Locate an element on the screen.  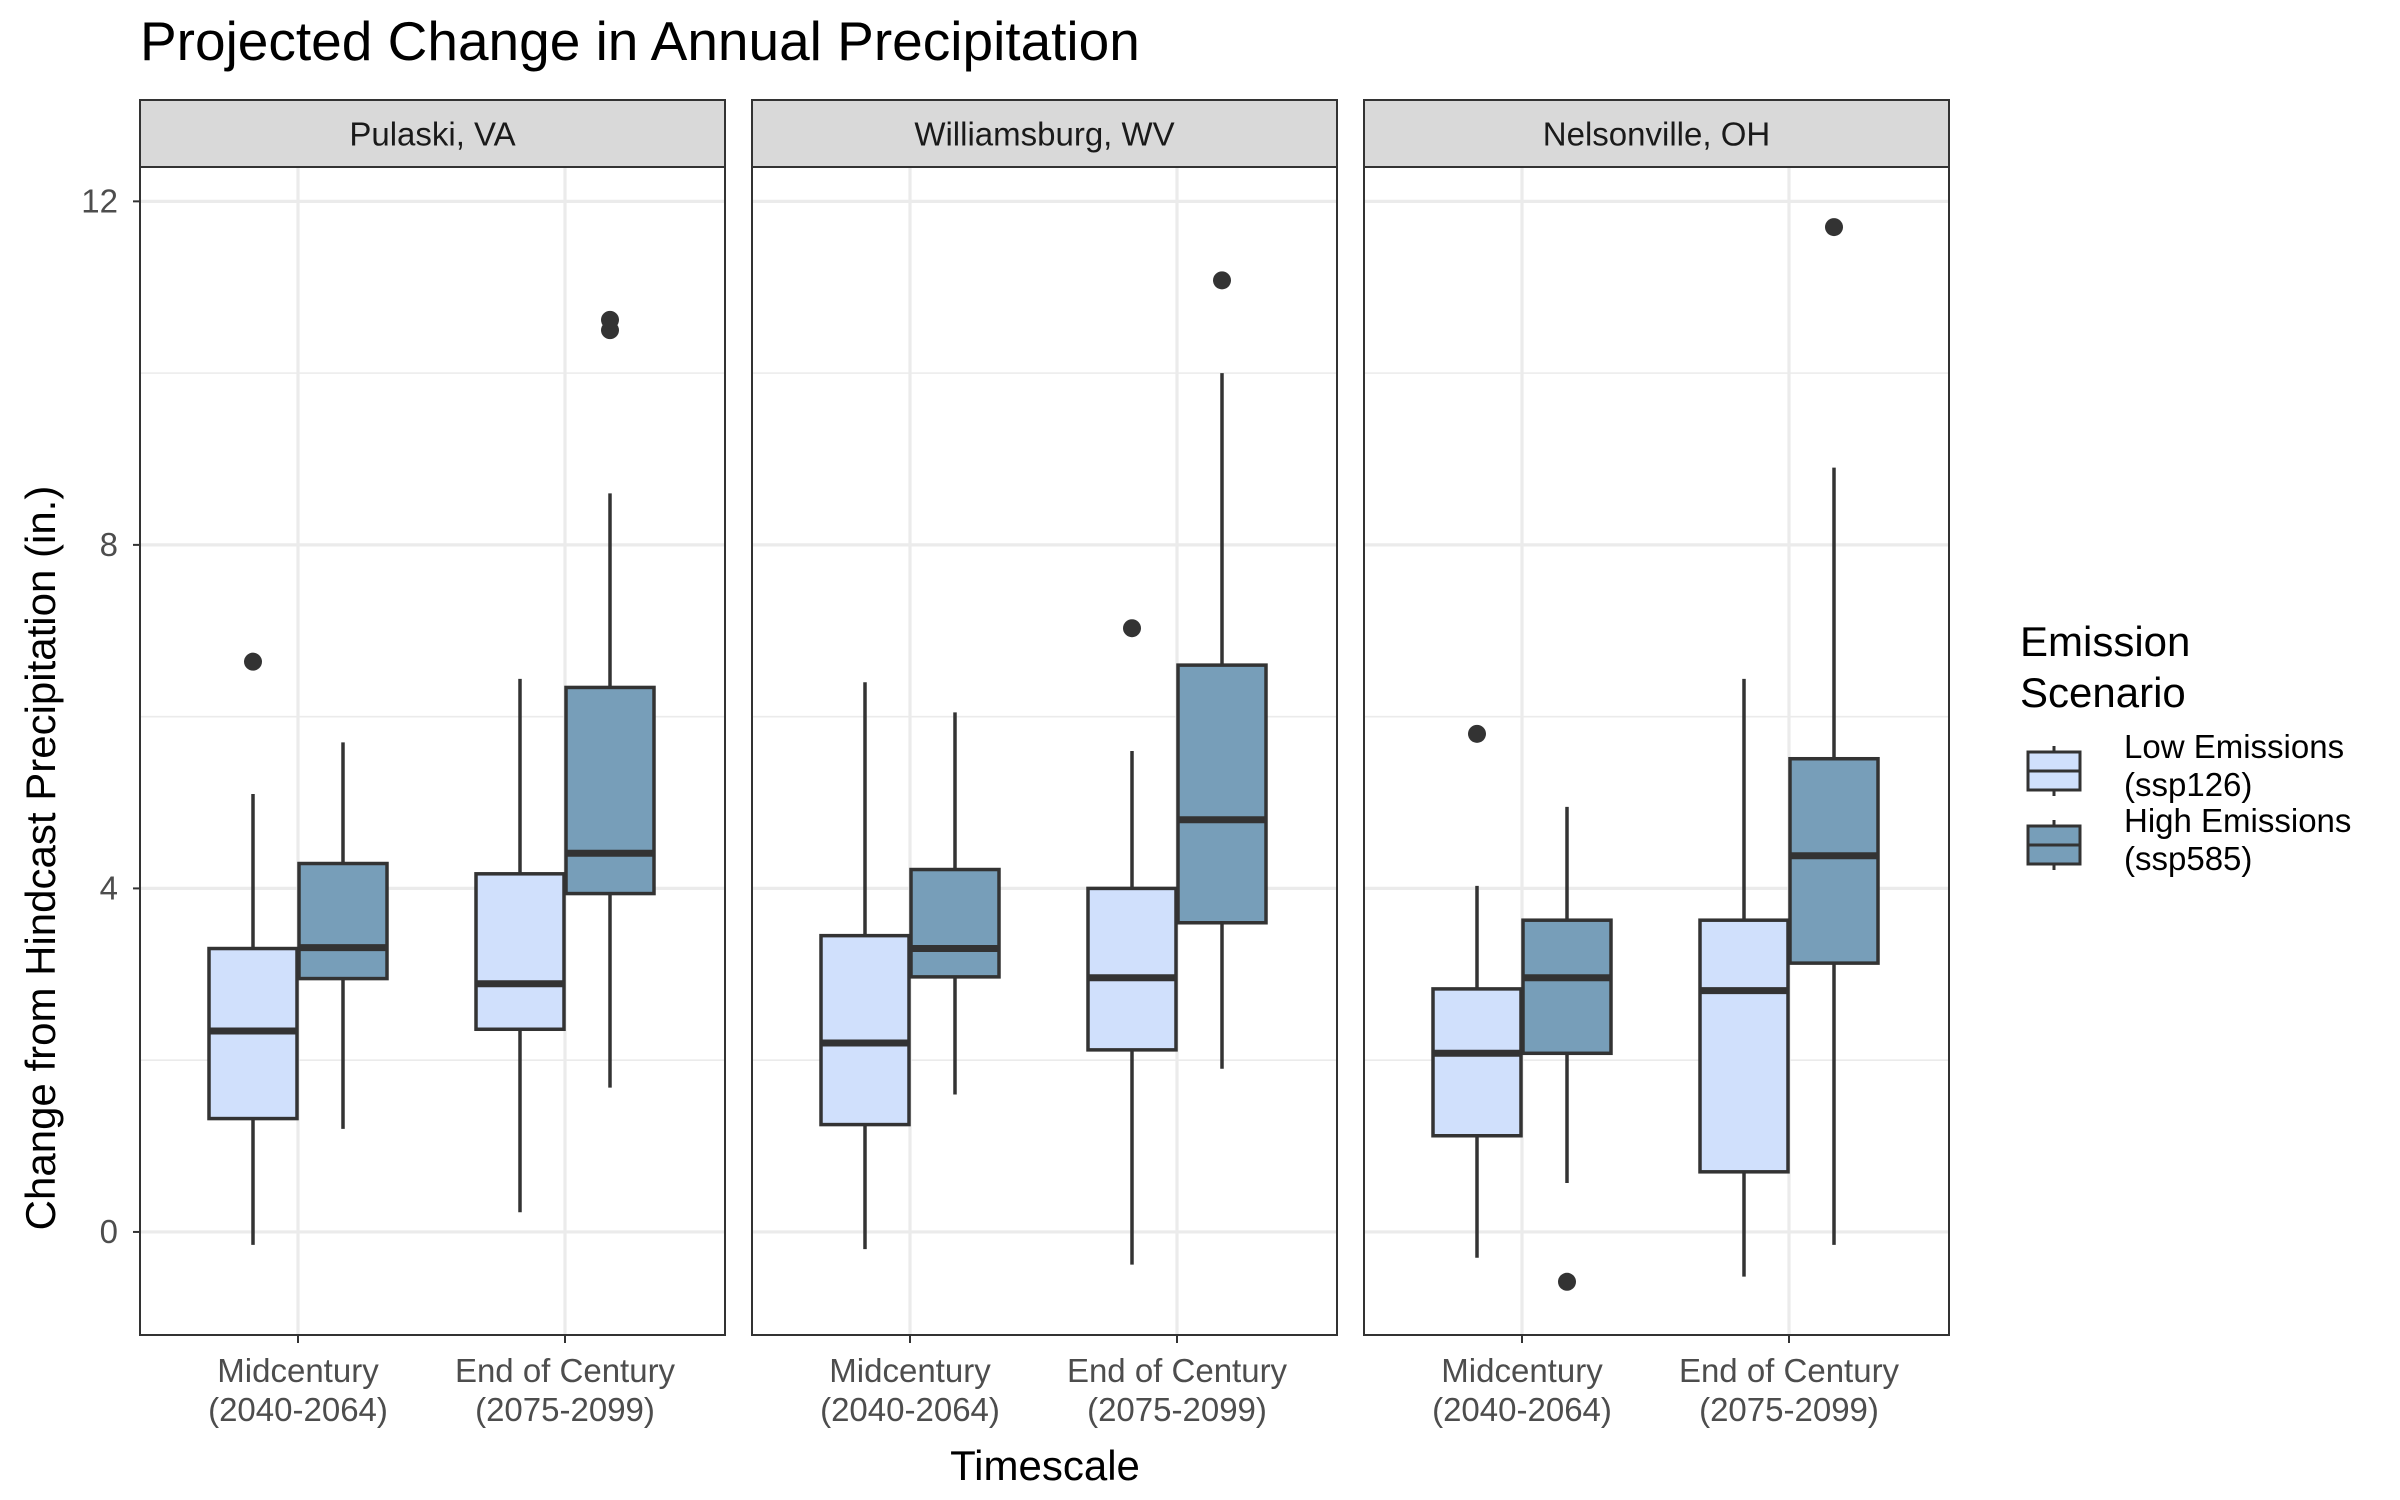
legend-title: Emission is located at coordinates (2105, 641).